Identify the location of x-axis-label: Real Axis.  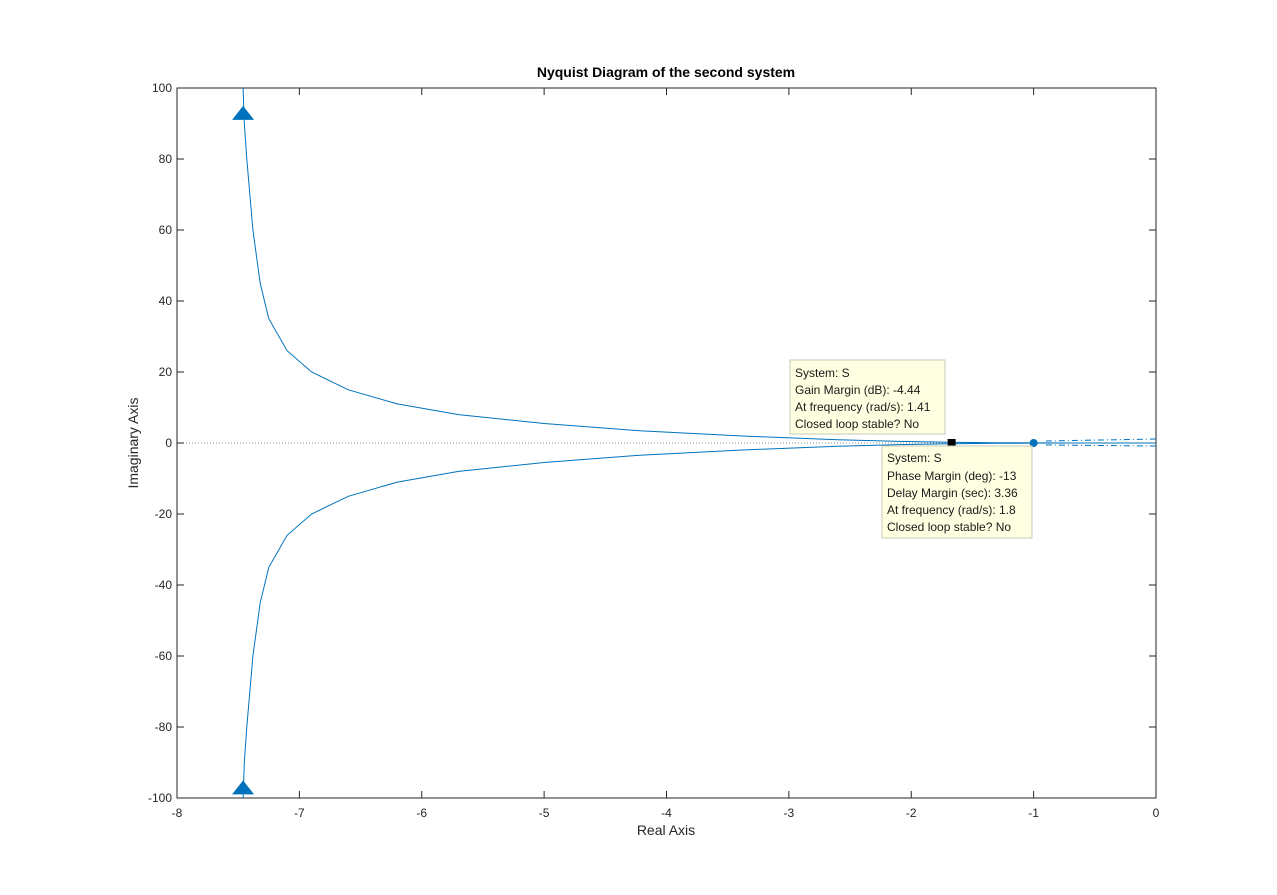
(666, 830).